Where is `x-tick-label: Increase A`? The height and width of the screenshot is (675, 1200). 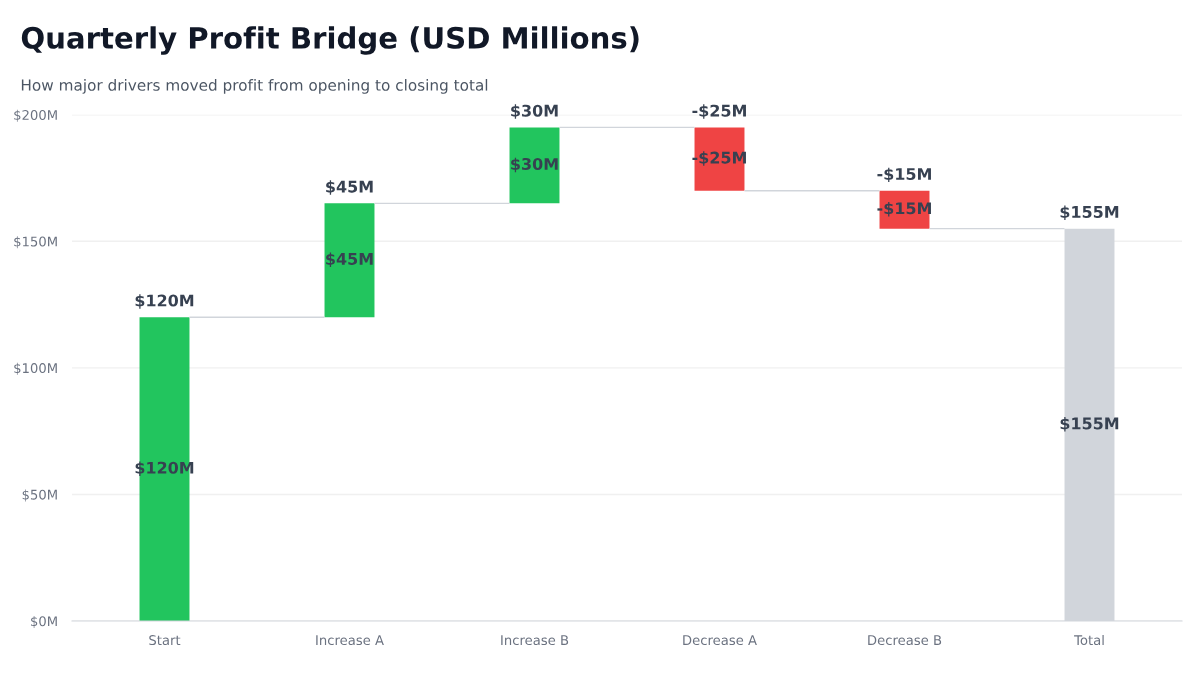
x-tick-label: Increase A is located at coordinates (350, 640).